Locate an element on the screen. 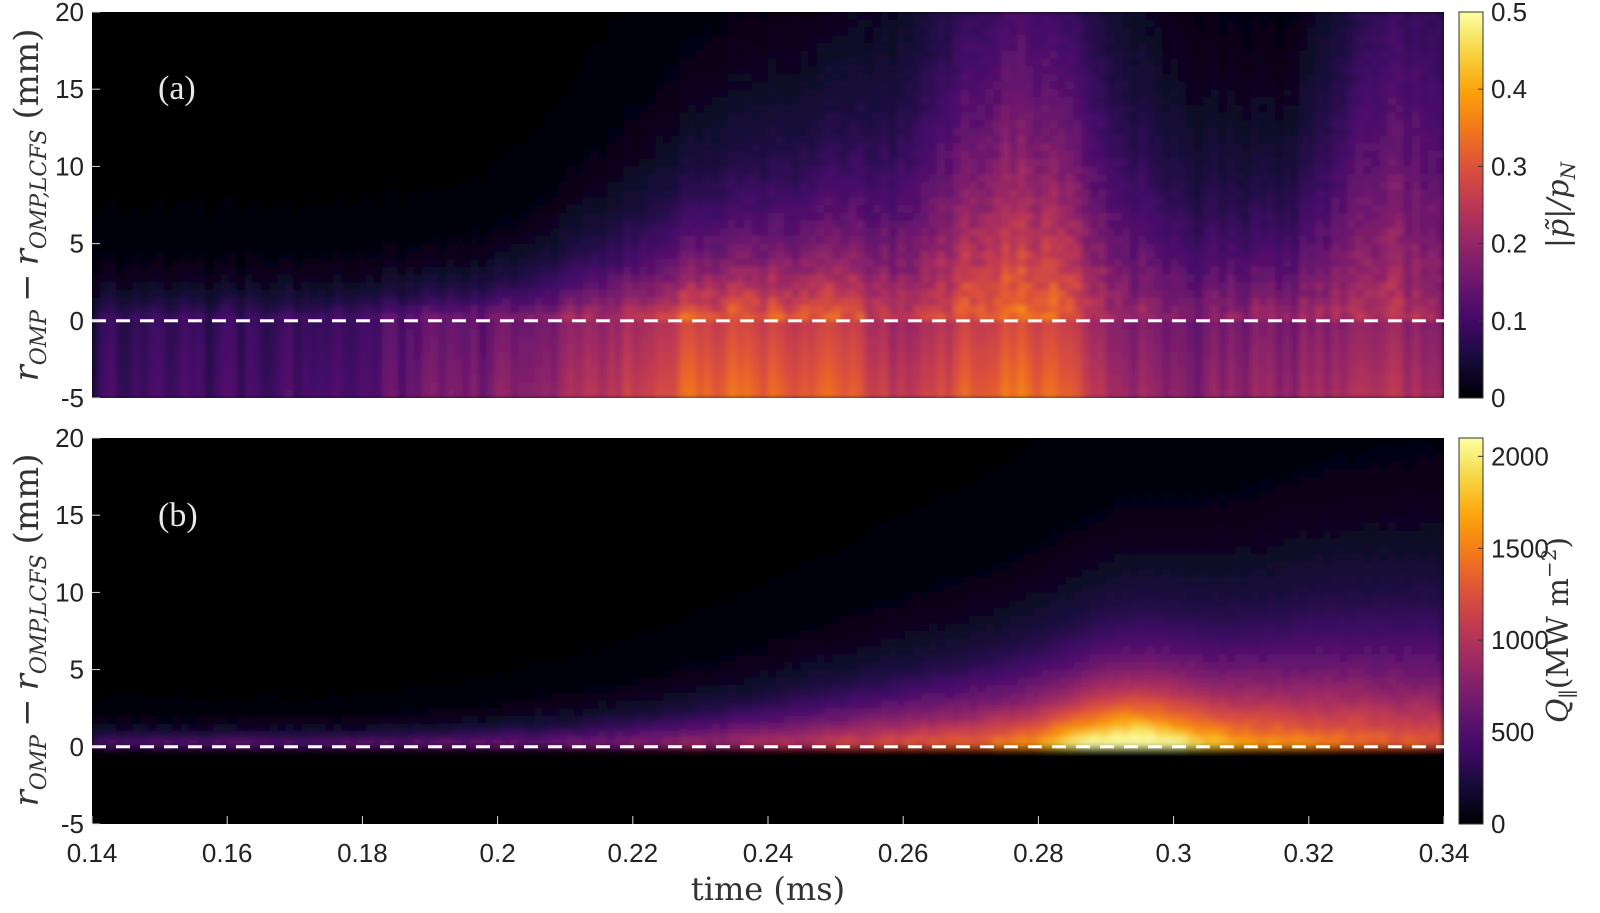  ylabel-a-sub1: OMP is located at coordinates (39, 337).